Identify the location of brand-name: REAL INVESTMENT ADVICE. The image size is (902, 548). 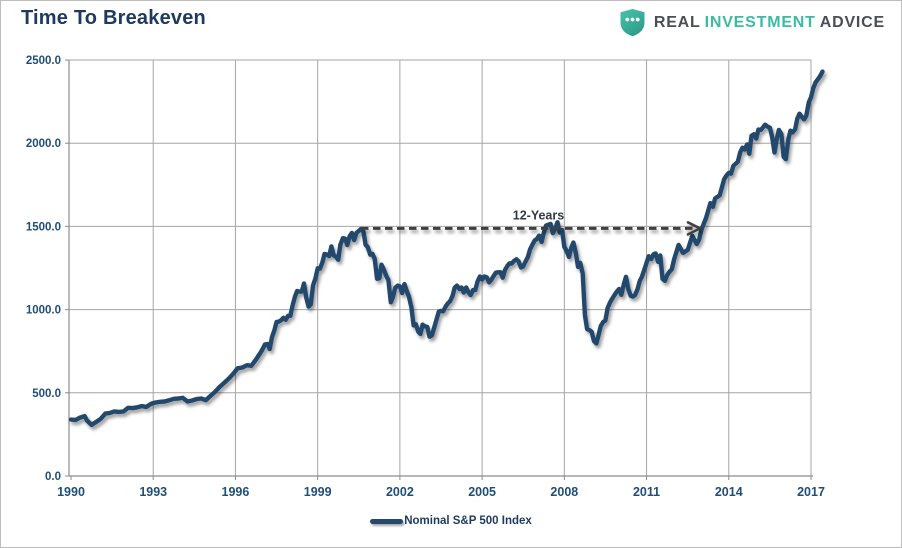
(771, 23).